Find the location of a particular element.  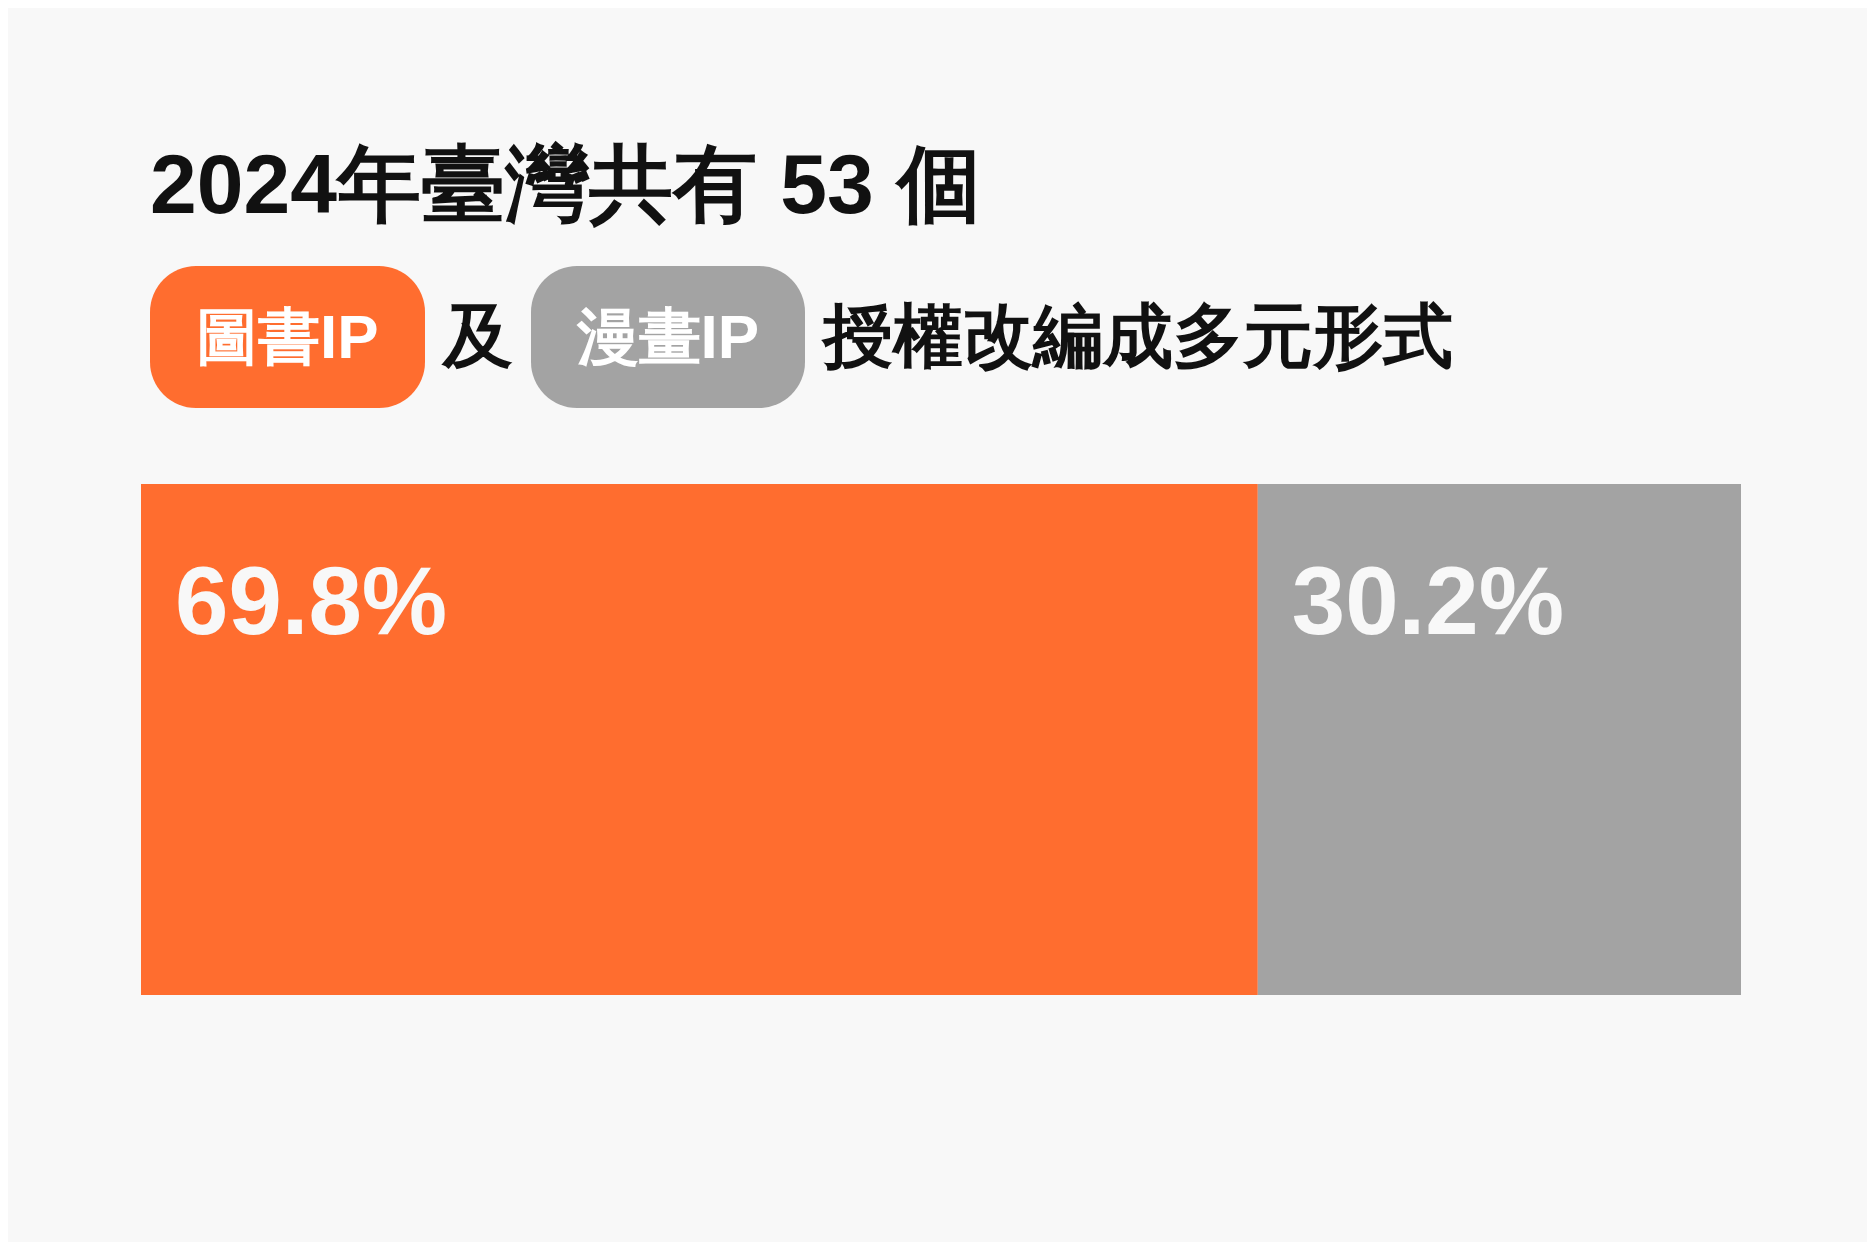

data-label: 30.2% is located at coordinates (1427, 600).